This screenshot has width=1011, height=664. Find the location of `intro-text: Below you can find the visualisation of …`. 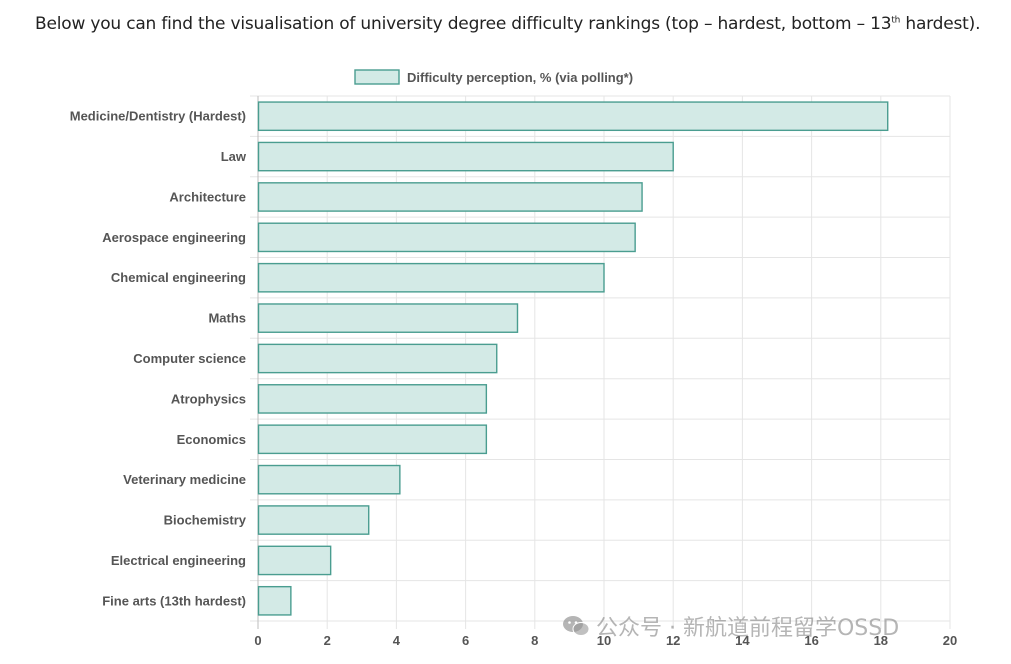

intro-text: Below you can find the visualisation of … is located at coordinates (507, 24).